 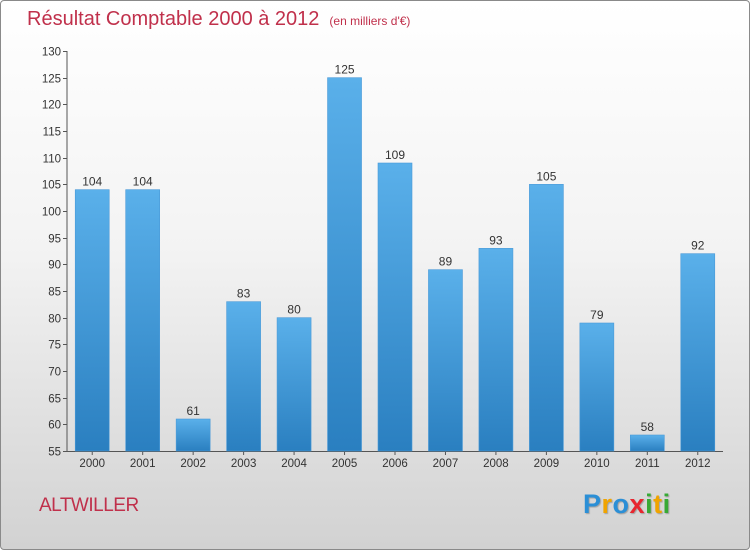 I want to click on y-tick-label: 55, so click(x=54, y=453).